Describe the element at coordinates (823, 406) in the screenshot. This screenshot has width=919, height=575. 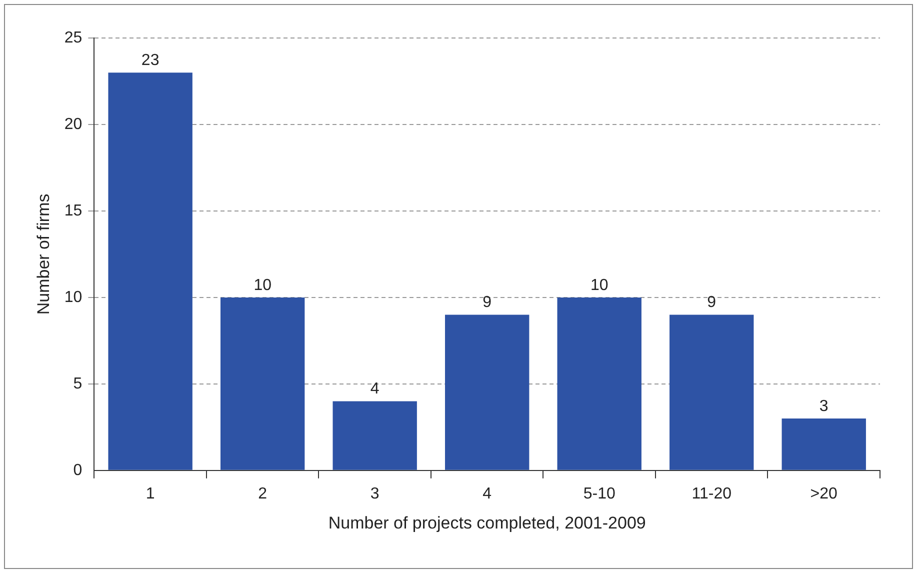
I see `data-label: 3` at that location.